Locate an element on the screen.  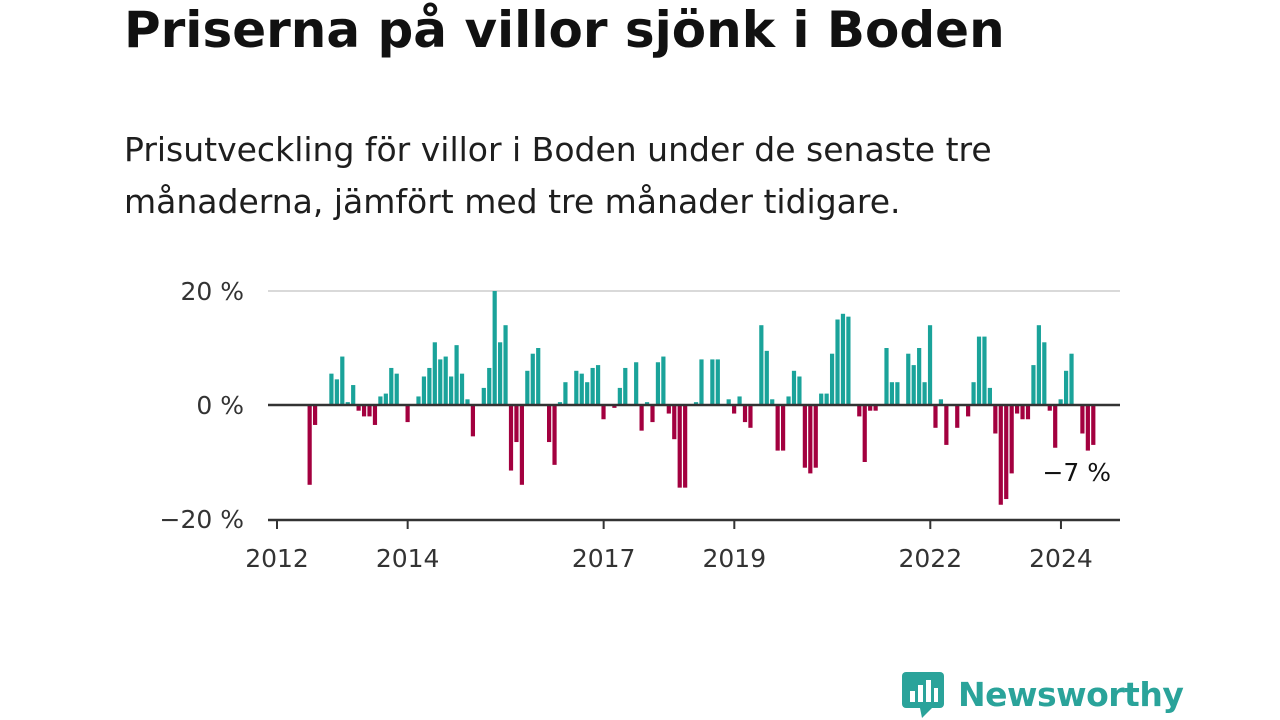
y-tick-label: 0 % is located at coordinates (220, 405).